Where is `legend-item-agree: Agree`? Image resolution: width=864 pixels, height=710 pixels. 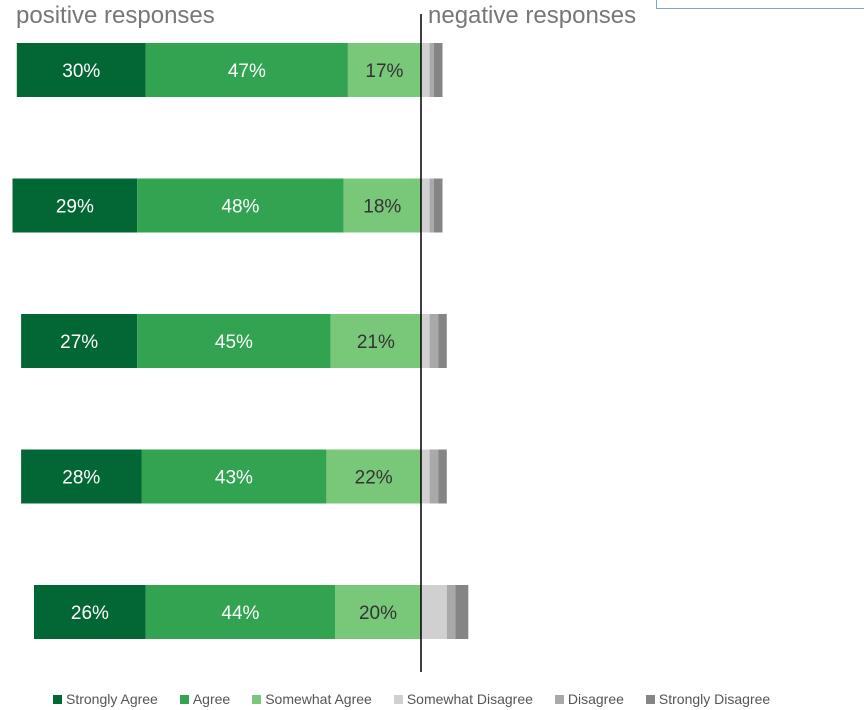 legend-item-agree: Agree is located at coordinates (205, 699).